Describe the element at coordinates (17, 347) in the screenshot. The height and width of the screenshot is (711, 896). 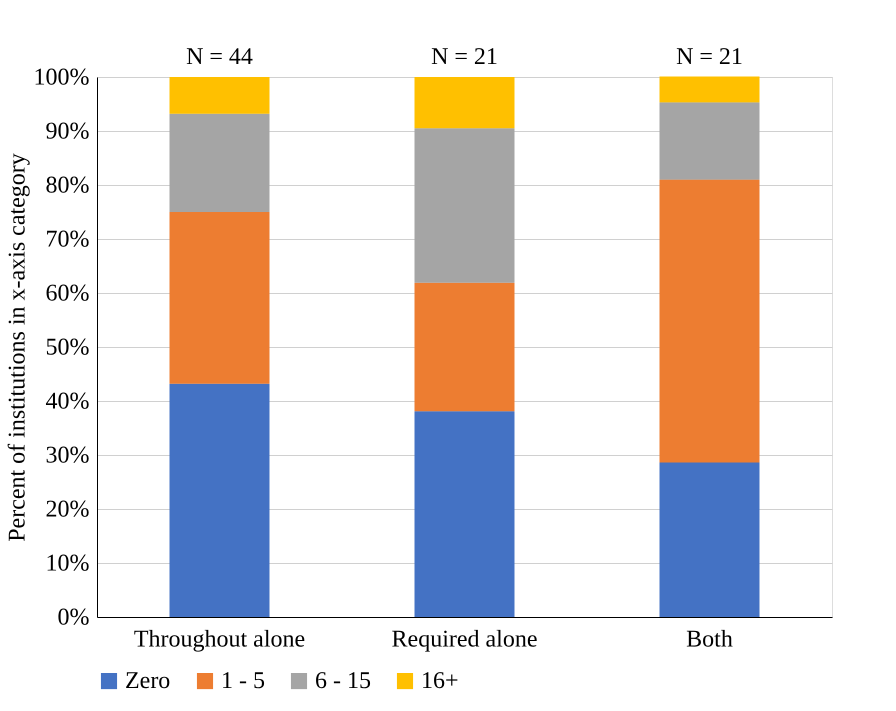
I see `y-axis-title: Percent of institutions in x-axis category` at that location.